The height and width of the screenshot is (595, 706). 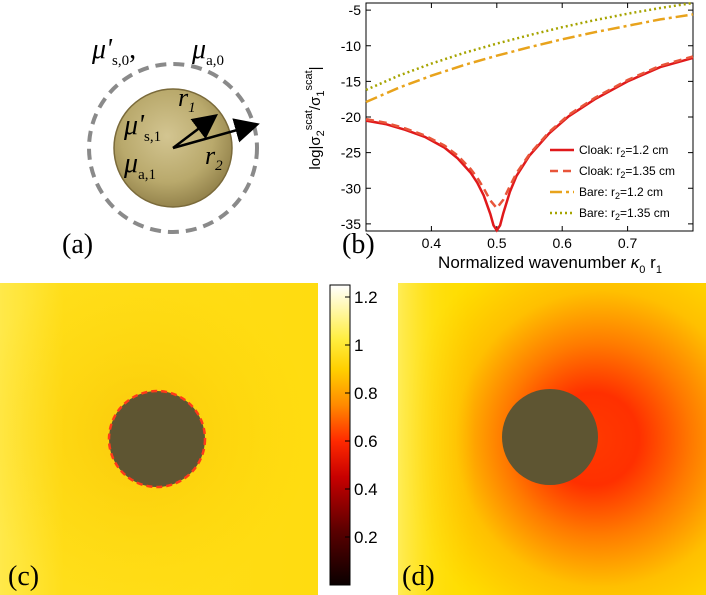 What do you see at coordinates (187, 99) in the screenshot?
I see `r1-label: r1` at bounding box center [187, 99].